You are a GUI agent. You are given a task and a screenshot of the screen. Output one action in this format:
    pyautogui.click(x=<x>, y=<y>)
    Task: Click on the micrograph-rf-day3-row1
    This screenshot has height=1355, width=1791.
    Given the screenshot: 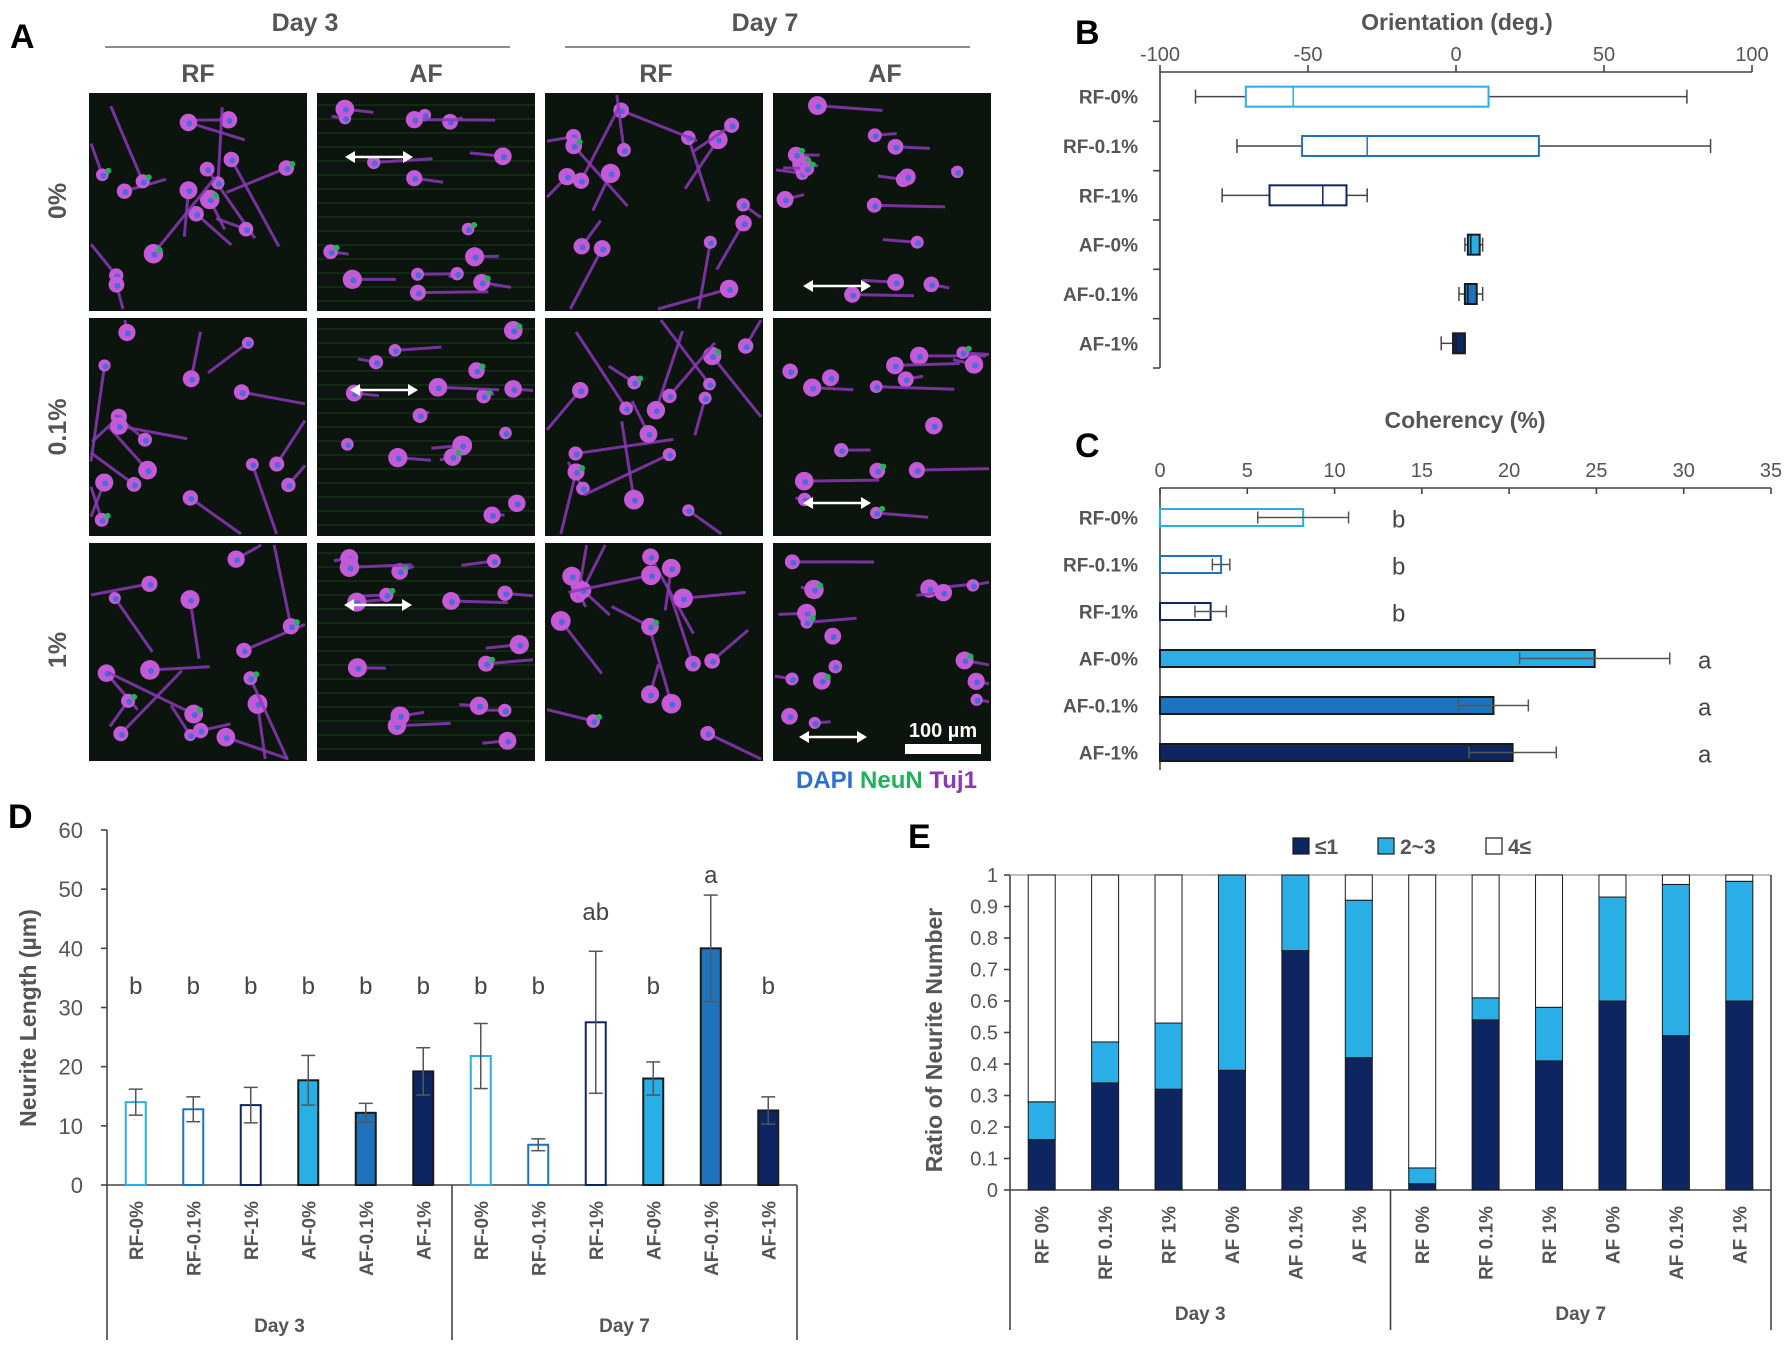 What is the action you would take?
    pyautogui.click(x=198, y=427)
    